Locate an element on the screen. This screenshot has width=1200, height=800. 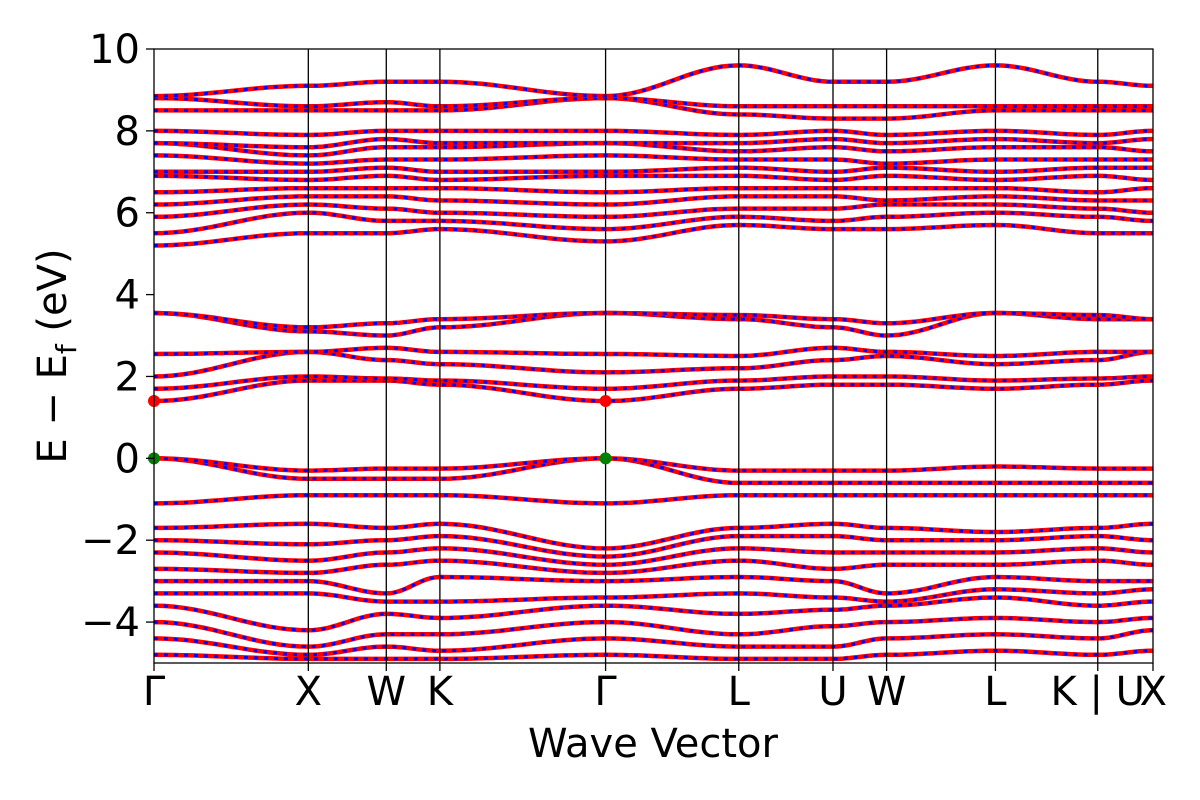
y-axis-label: E − Ef (eV) is located at coordinates (56, 355).